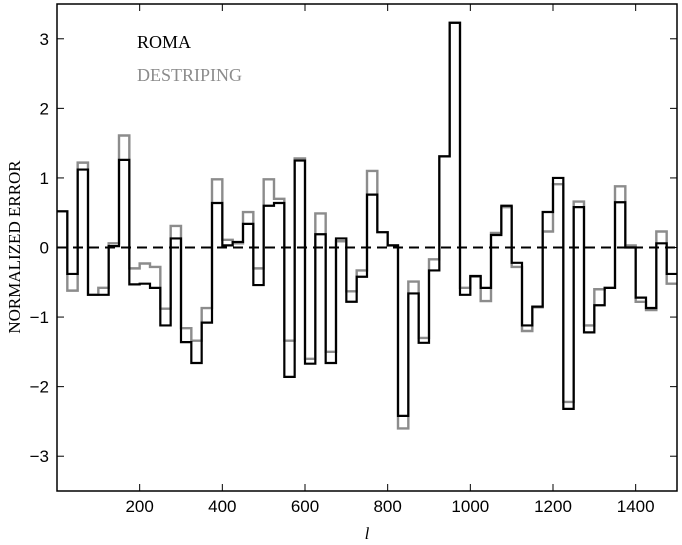  What do you see at coordinates (44, 108) in the screenshot?
I see `y-tick-label: 2` at bounding box center [44, 108].